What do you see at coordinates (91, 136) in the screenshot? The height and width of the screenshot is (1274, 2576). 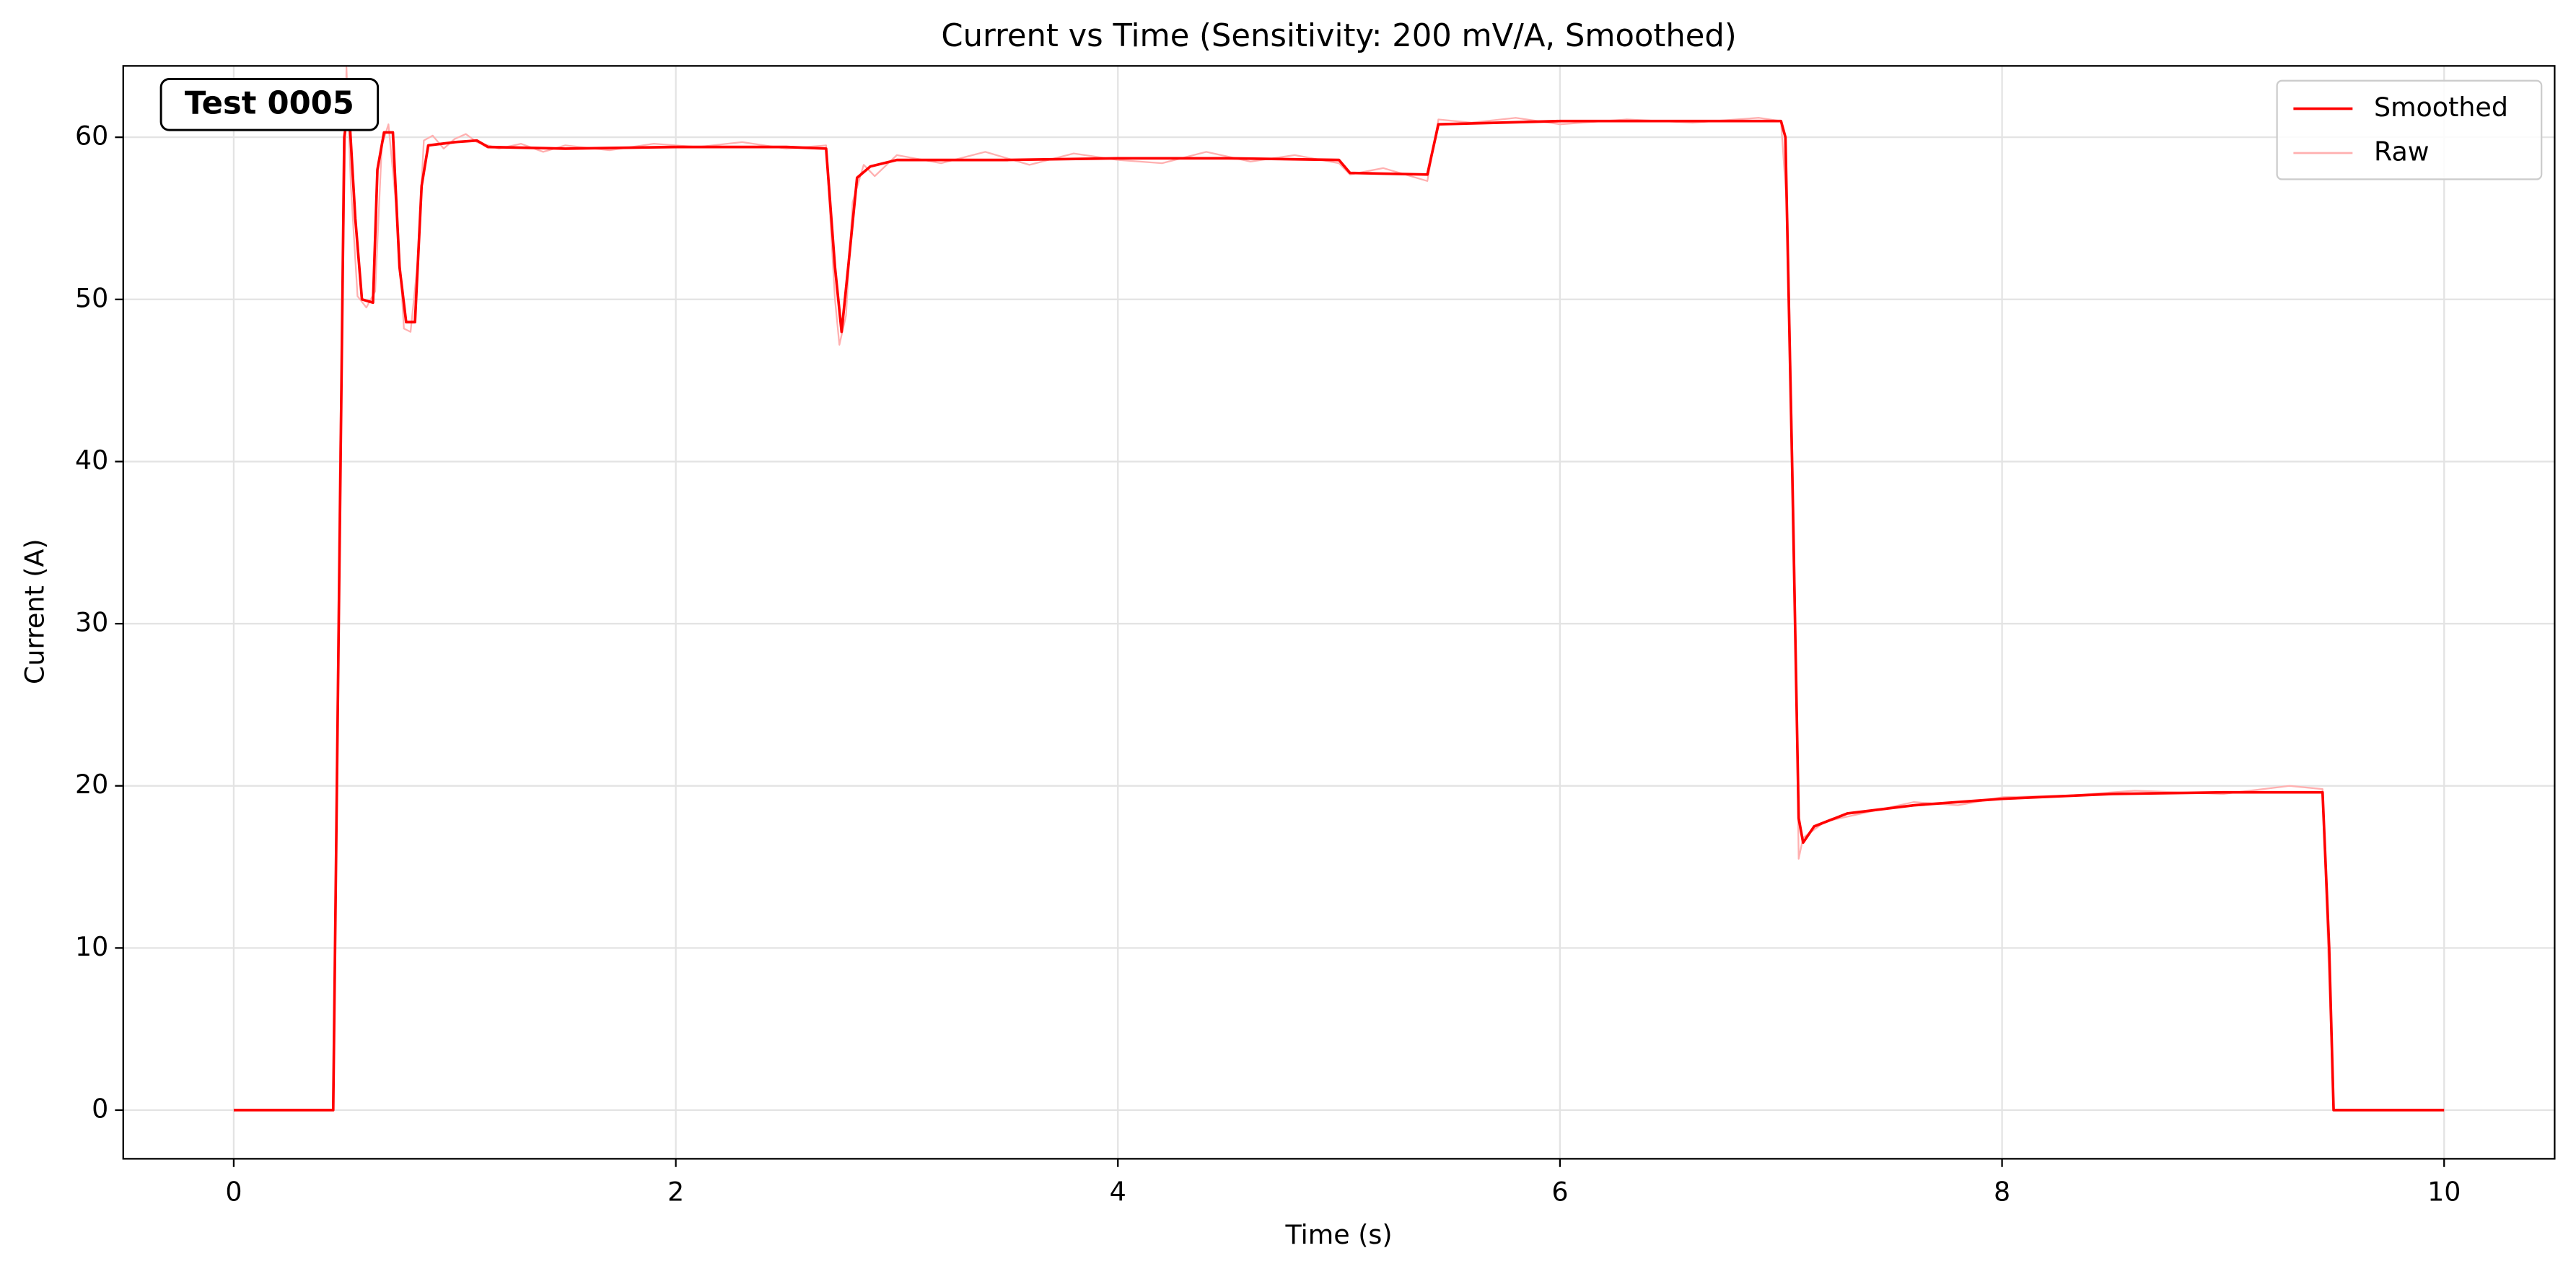 I see `y-tick-label: 60` at bounding box center [91, 136].